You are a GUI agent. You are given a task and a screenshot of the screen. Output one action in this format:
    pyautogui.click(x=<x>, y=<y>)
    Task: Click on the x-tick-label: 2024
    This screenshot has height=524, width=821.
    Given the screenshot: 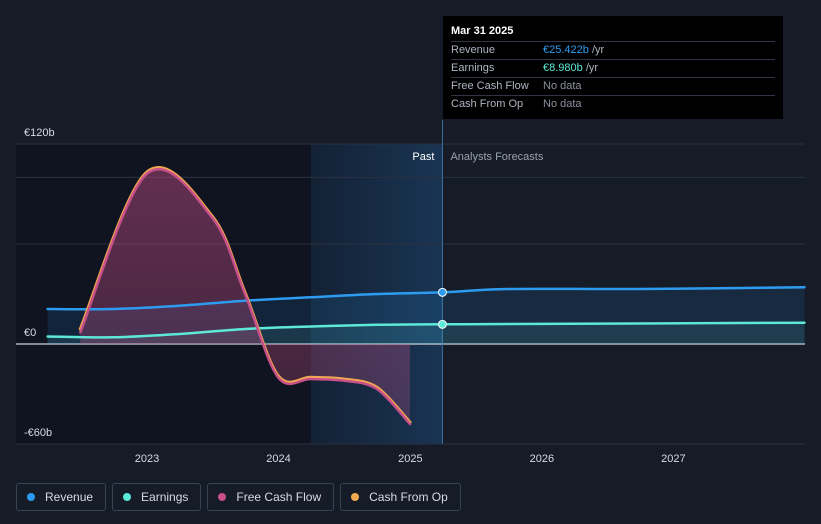 What is the action you would take?
    pyautogui.click(x=278, y=459)
    